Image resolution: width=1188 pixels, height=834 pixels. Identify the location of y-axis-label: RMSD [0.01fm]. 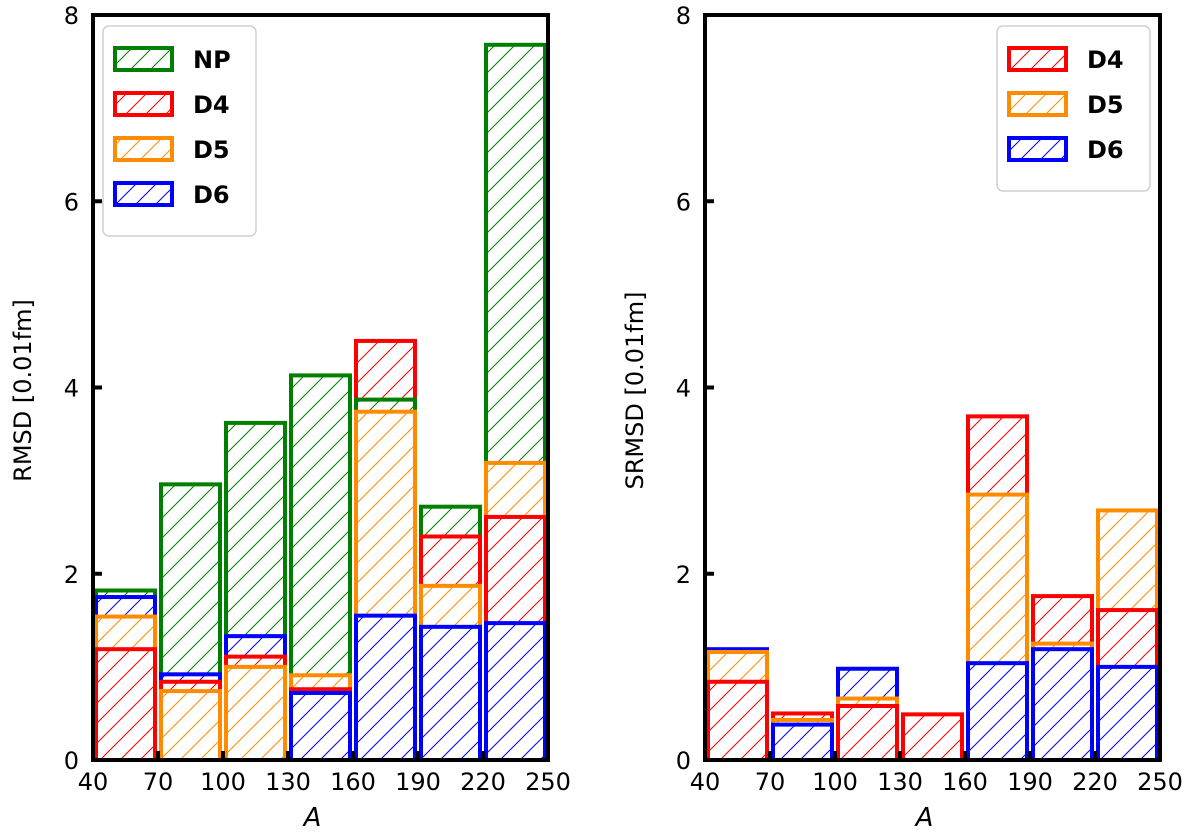
(23, 390).